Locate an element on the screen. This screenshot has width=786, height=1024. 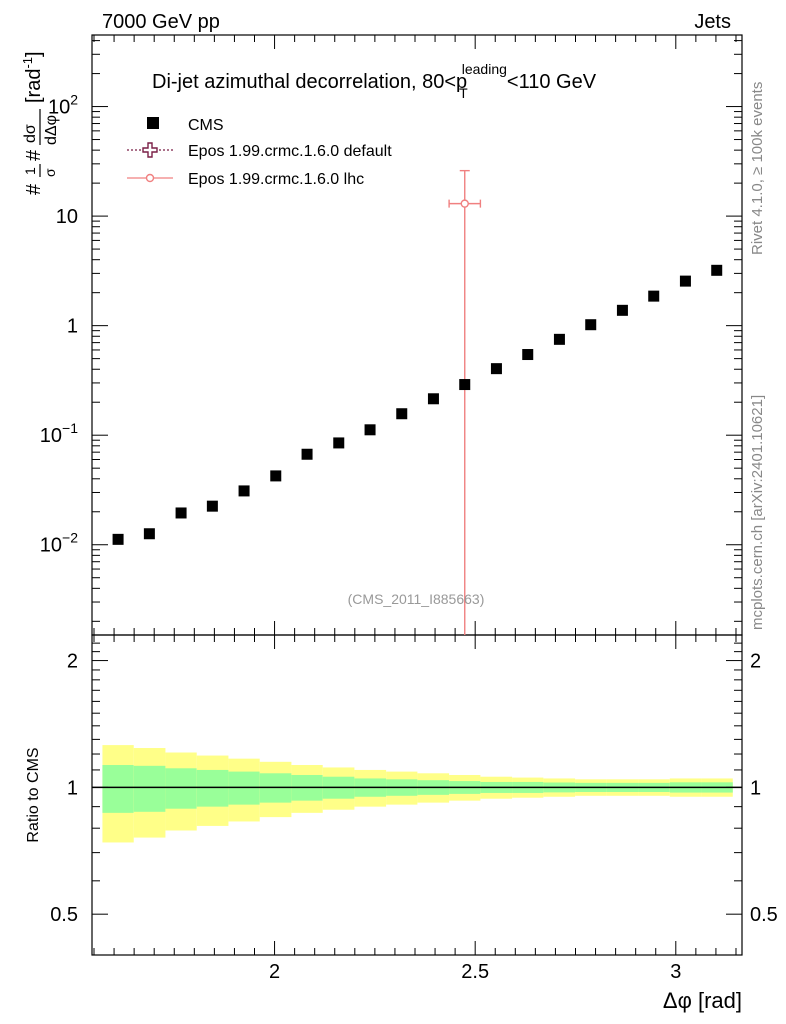
y-tick-label: 1 is located at coordinates (72, 327).